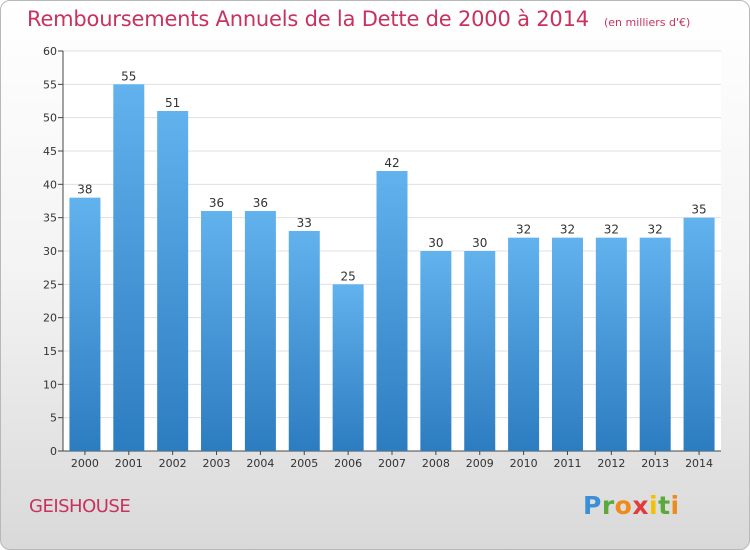  Describe the element at coordinates (128, 76) in the screenshot. I see `data-label: 55` at that location.